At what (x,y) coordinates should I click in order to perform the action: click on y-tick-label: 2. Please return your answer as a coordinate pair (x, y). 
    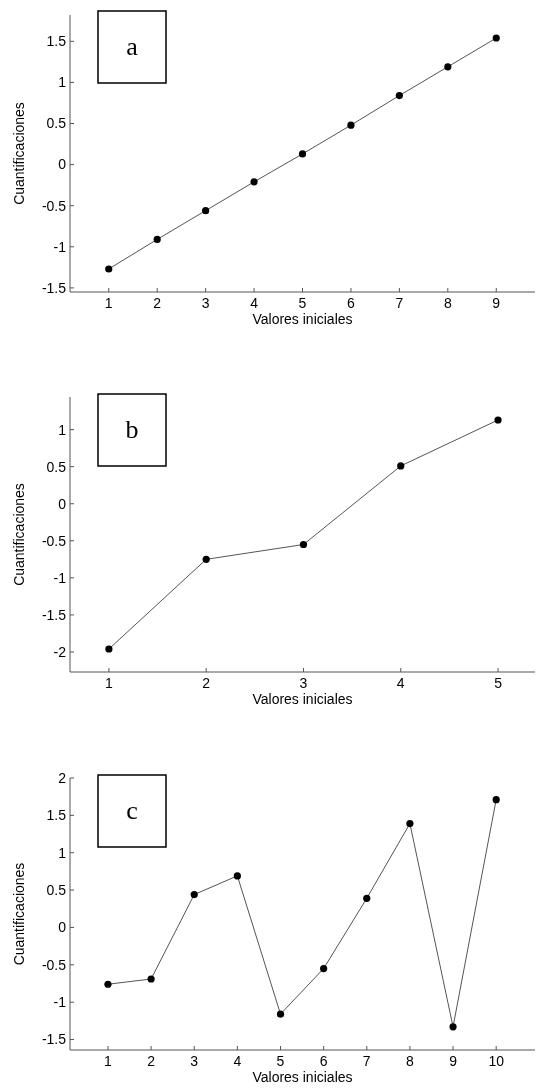
    Looking at the image, I should click on (62, 777).